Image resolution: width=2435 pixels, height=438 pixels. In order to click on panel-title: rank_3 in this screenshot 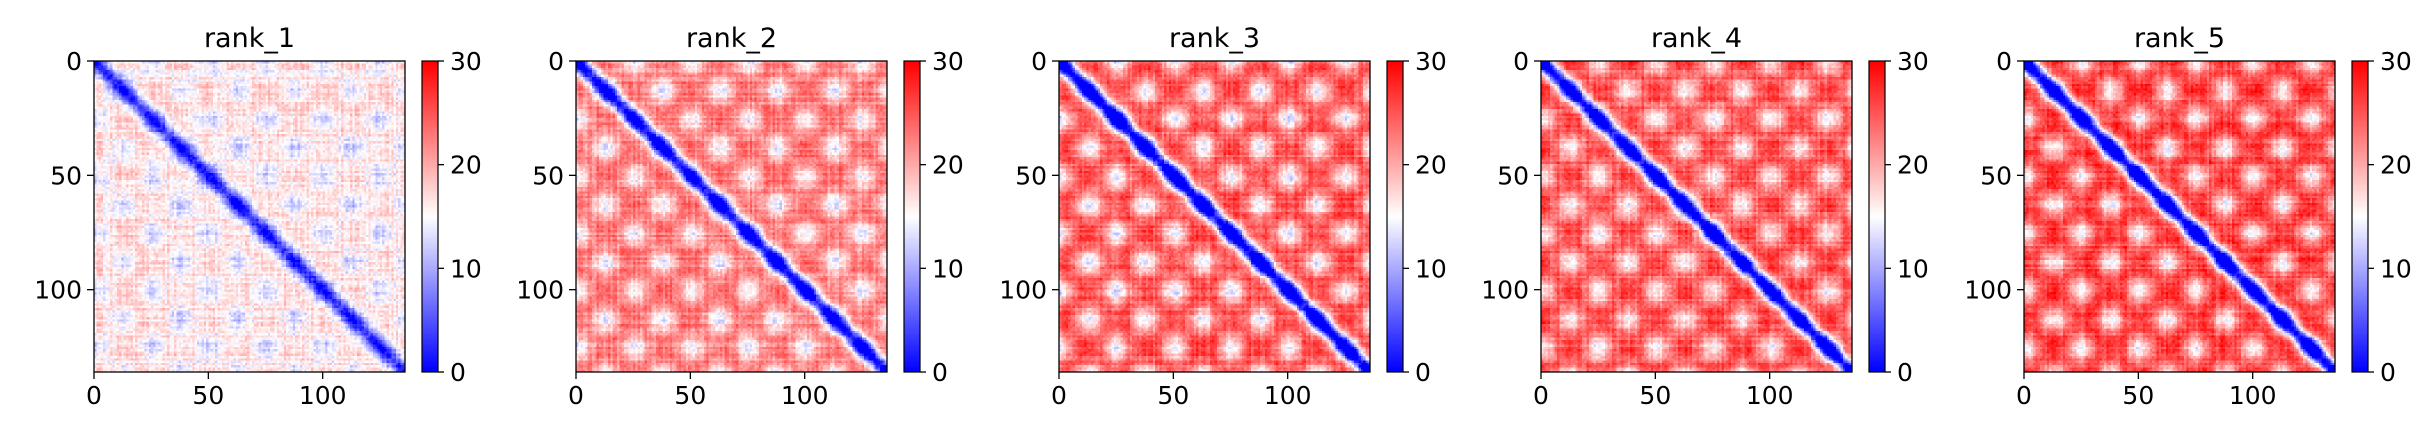, I will do `click(1214, 38)`.